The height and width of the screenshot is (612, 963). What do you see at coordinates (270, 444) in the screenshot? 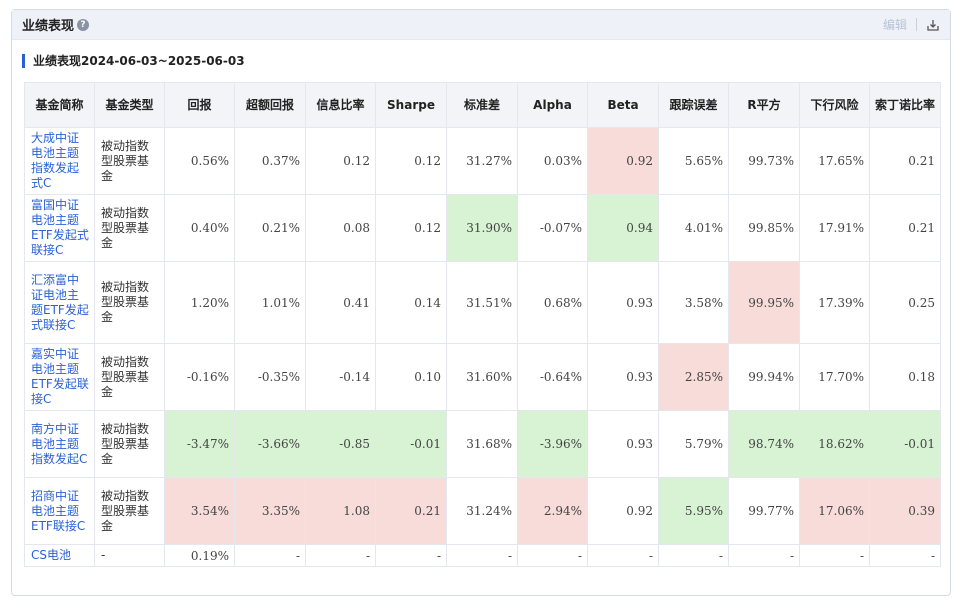
I see `metric-cell: -3.66%` at bounding box center [270, 444].